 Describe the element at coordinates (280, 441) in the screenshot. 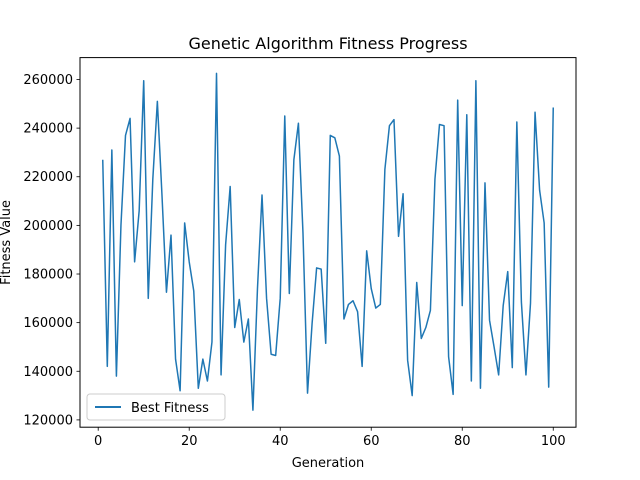

I see `x-tick-label: 40` at that location.